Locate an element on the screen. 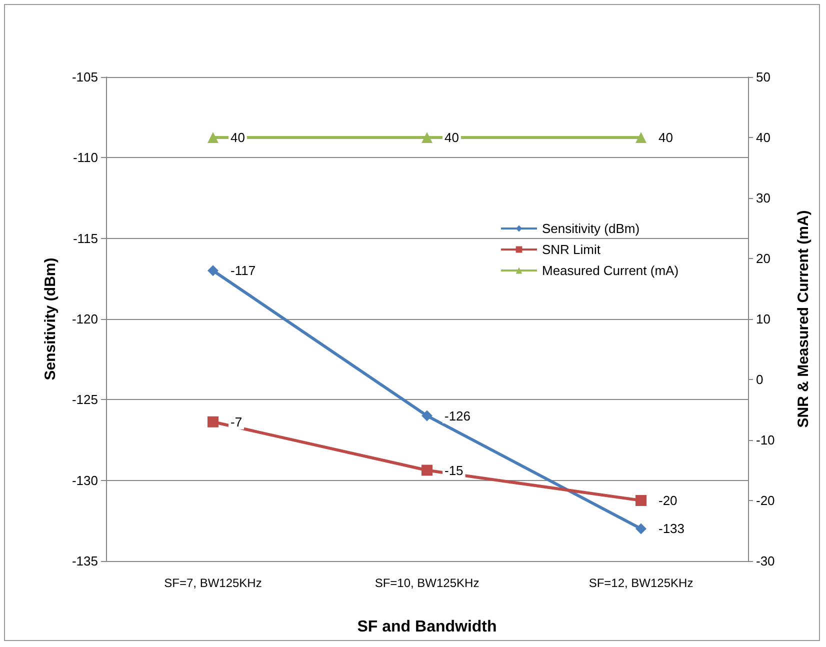  legend-label: SNR Limit is located at coordinates (571, 249).